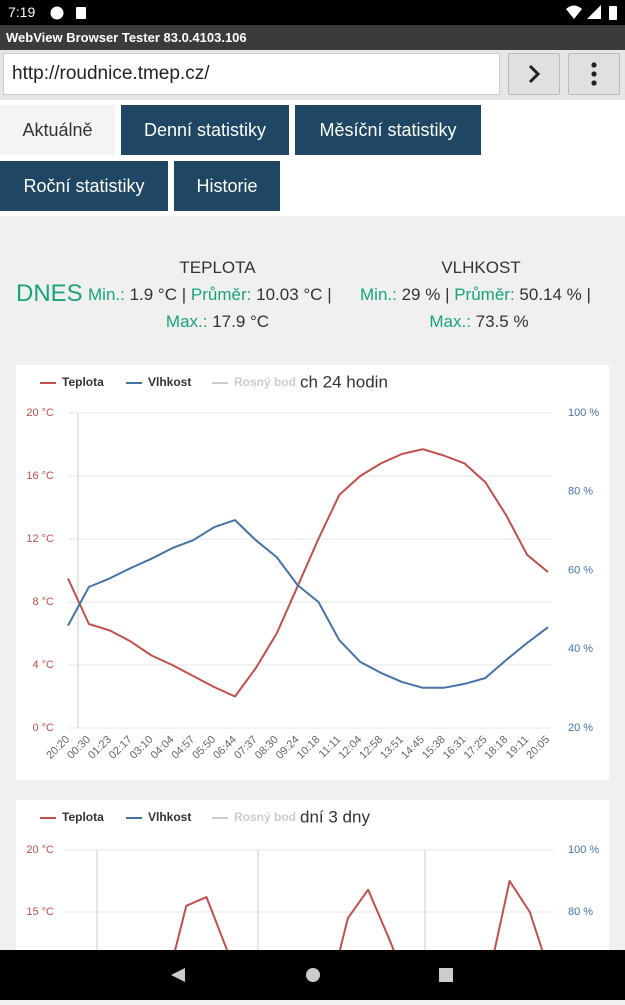  I want to click on go-button, so click(534, 74).